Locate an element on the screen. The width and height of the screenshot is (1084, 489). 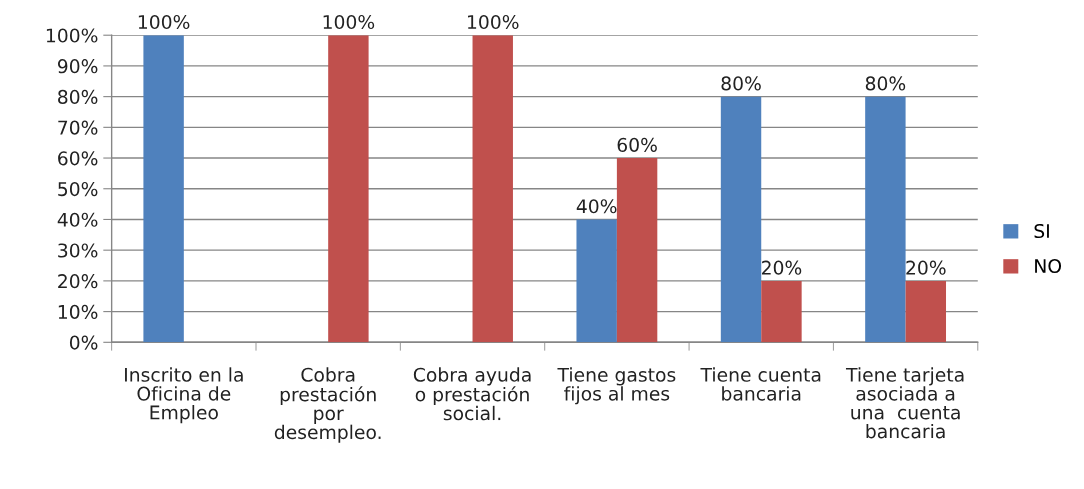
y-tick-label: 0% is located at coordinates (83, 342).